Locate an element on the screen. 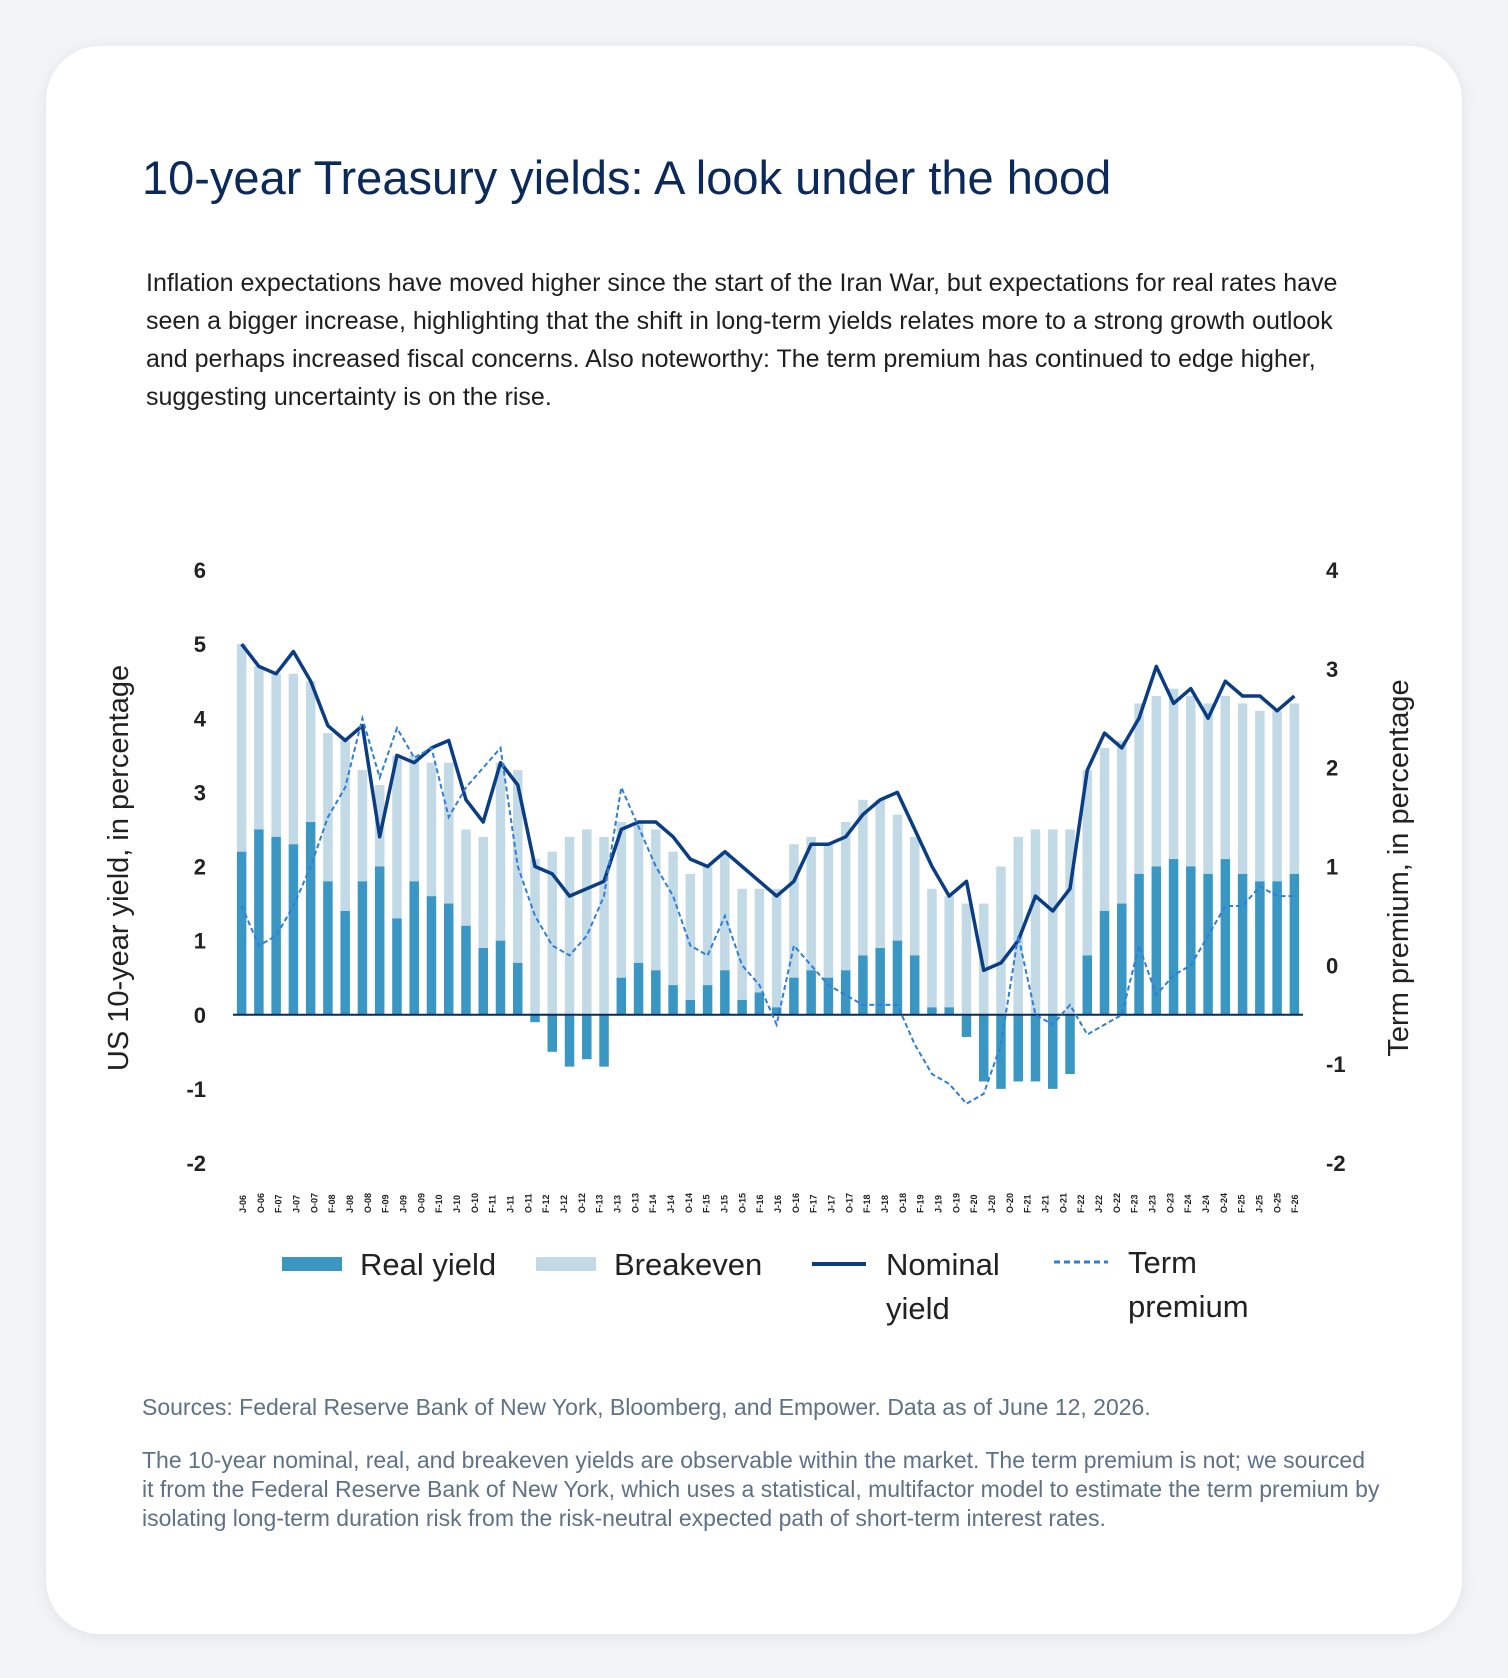 The height and width of the screenshot is (1678, 1508). x-tick-label: J-25 is located at coordinates (1259, 1204).